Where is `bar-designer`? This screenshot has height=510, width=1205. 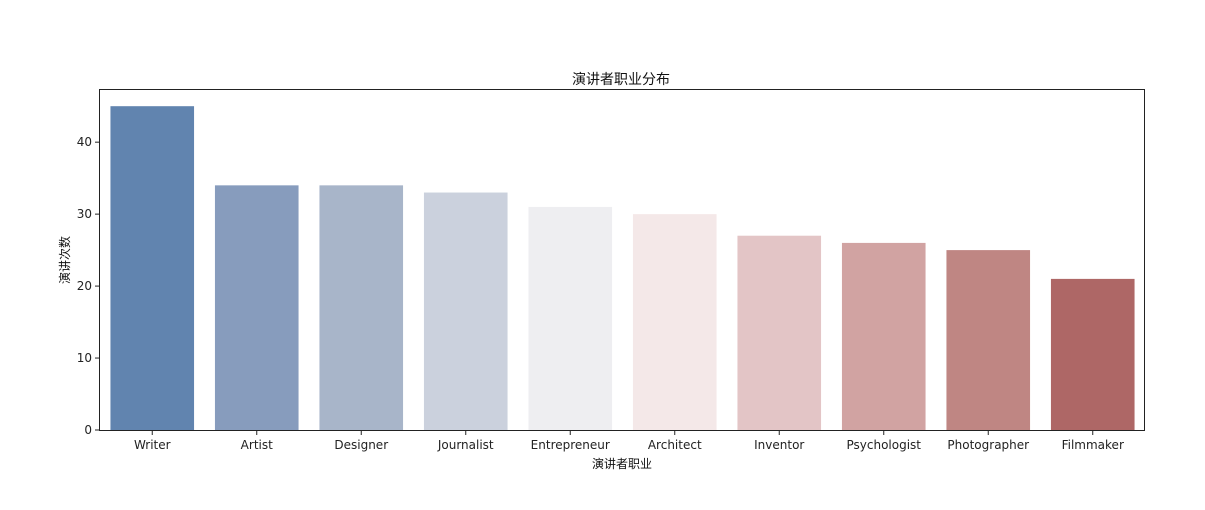
bar-designer is located at coordinates (361, 307).